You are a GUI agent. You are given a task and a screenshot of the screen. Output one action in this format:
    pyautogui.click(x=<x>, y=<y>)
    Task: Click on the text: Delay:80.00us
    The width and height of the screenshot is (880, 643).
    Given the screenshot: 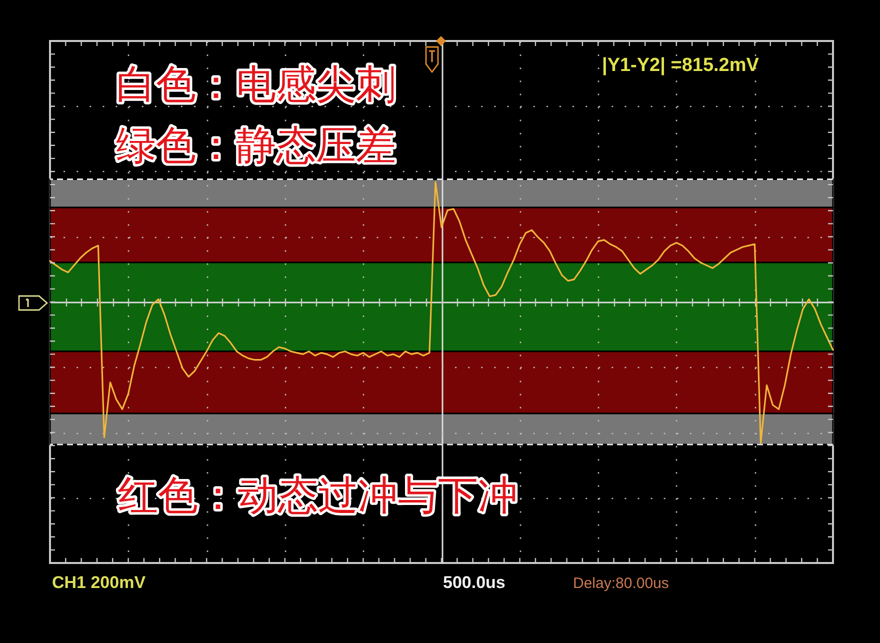 What is the action you would take?
    pyautogui.click(x=621, y=583)
    